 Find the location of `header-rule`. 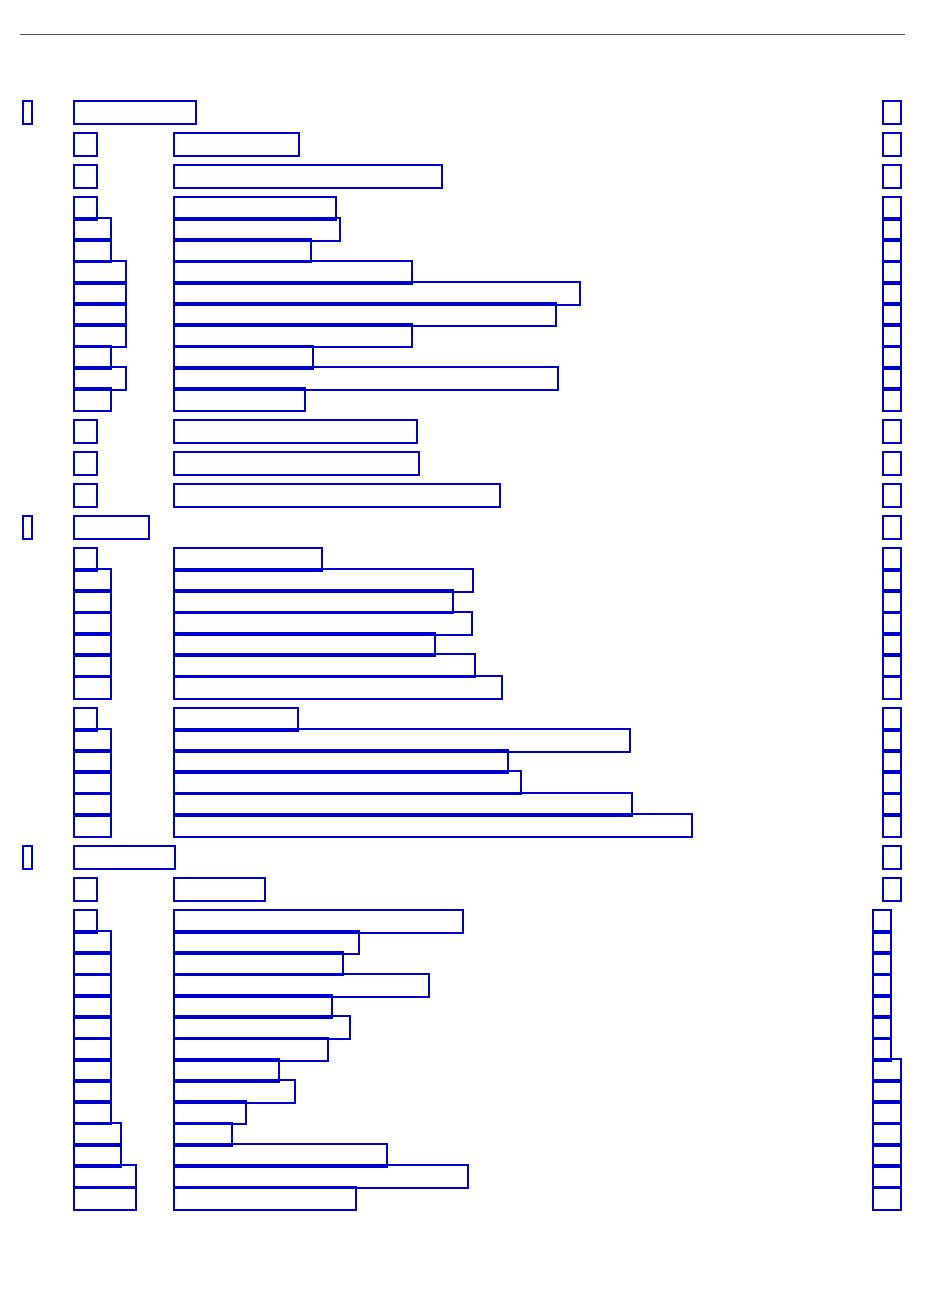

header-rule is located at coordinates (462, 34).